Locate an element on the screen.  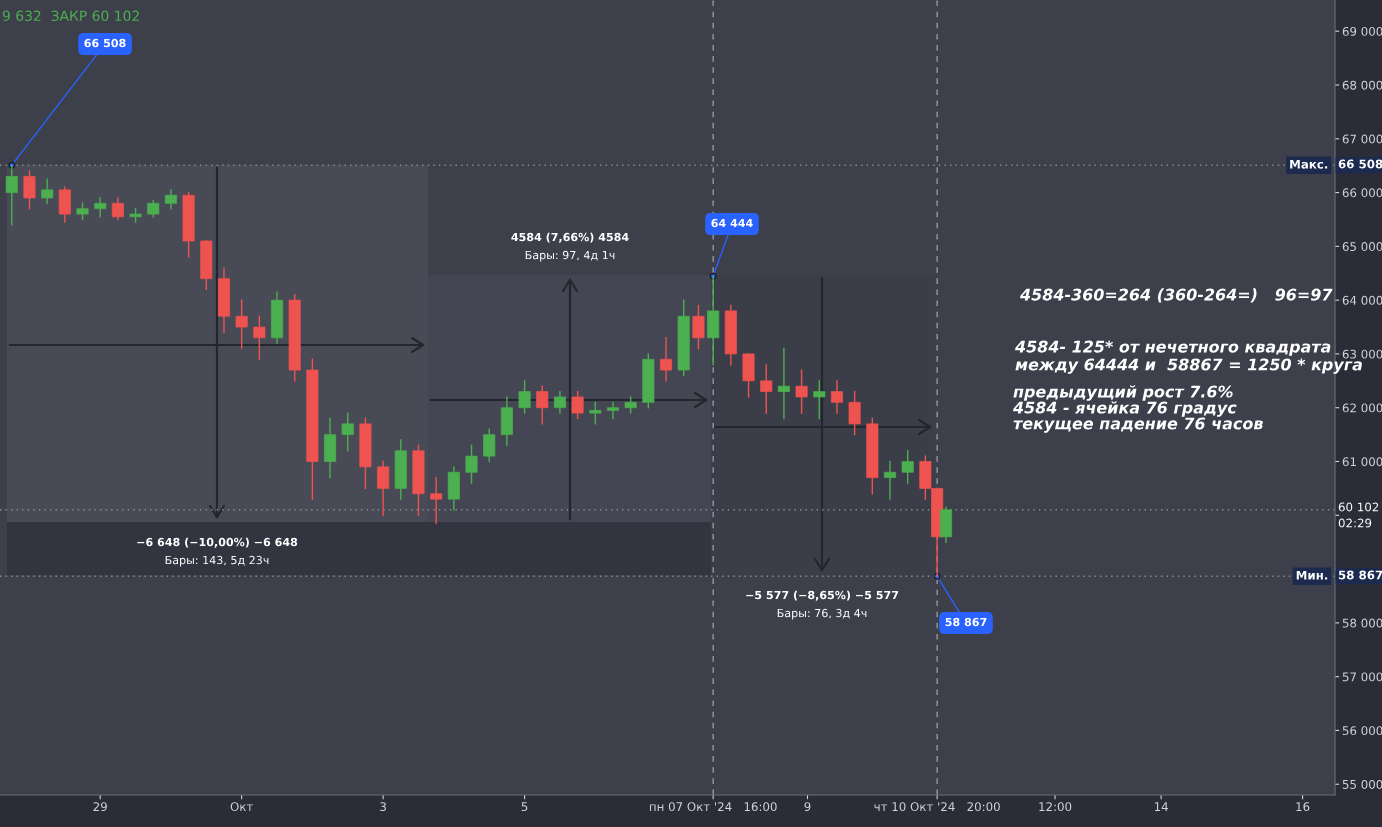
x-tick-label: 3 is located at coordinates (383, 807).